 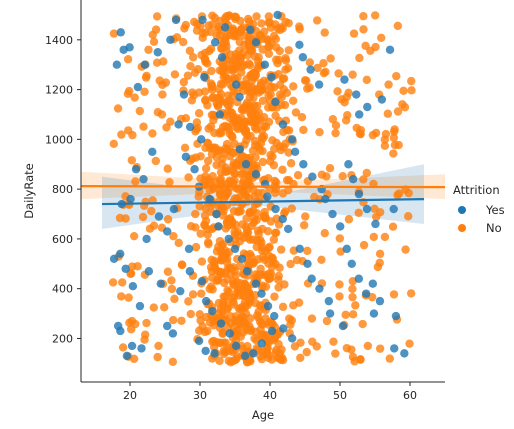 I want to click on legend-label-yes: Yes, so click(x=495, y=210).